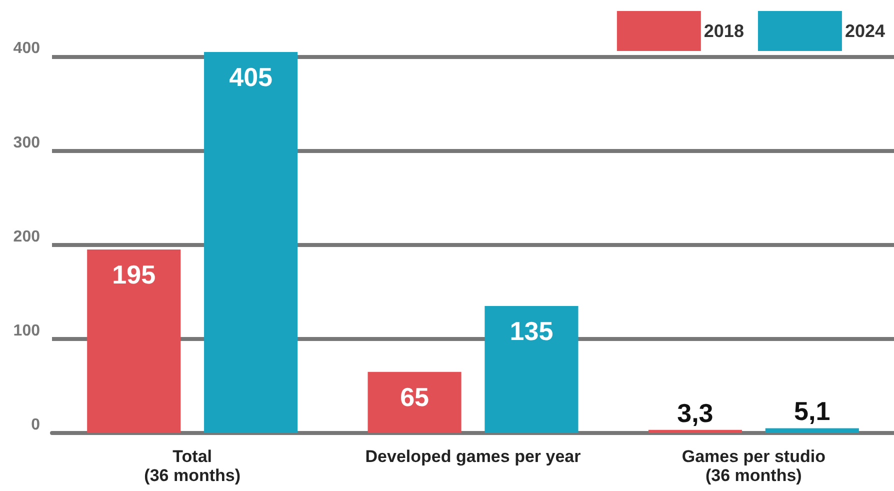 This screenshot has height=491, width=894. Describe the element at coordinates (26, 331) in the screenshot. I see `y-tick-label: 100` at that location.